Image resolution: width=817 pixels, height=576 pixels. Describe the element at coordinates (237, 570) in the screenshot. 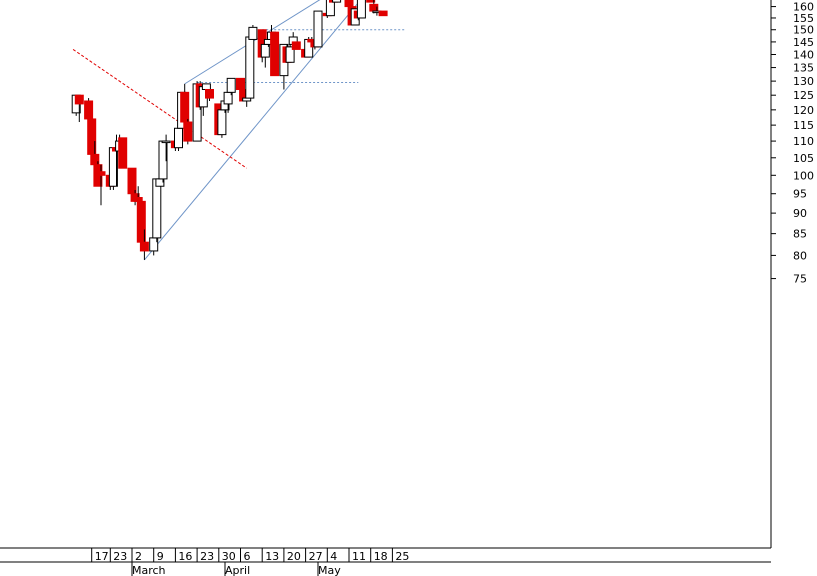

I see `x-month-label: April` at that location.